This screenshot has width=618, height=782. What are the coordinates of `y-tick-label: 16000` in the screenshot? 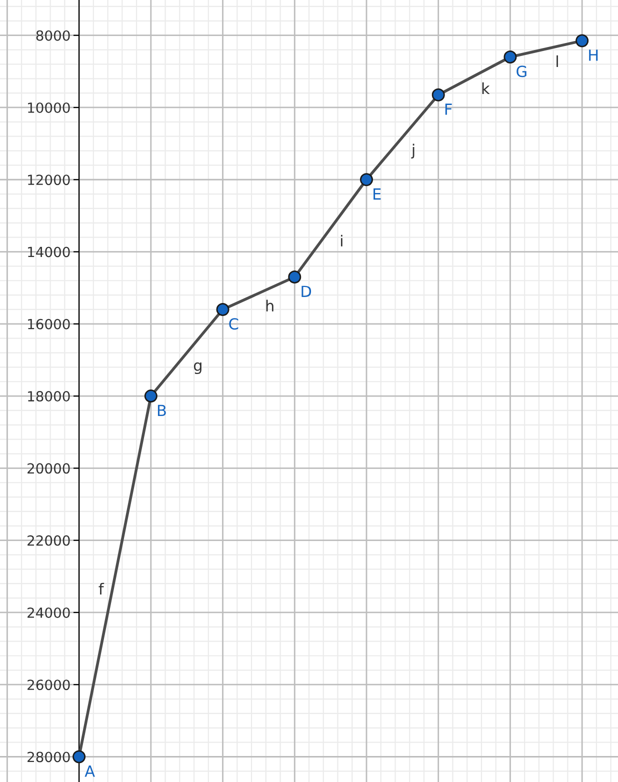 It's located at (49, 324).